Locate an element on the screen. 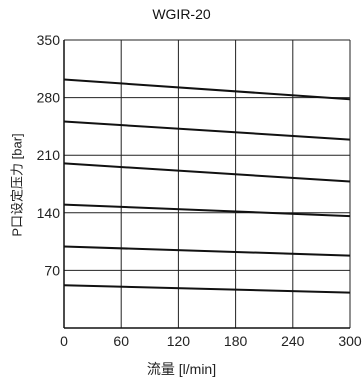  y-tick-label-0: 70 is located at coordinates (52, 270).